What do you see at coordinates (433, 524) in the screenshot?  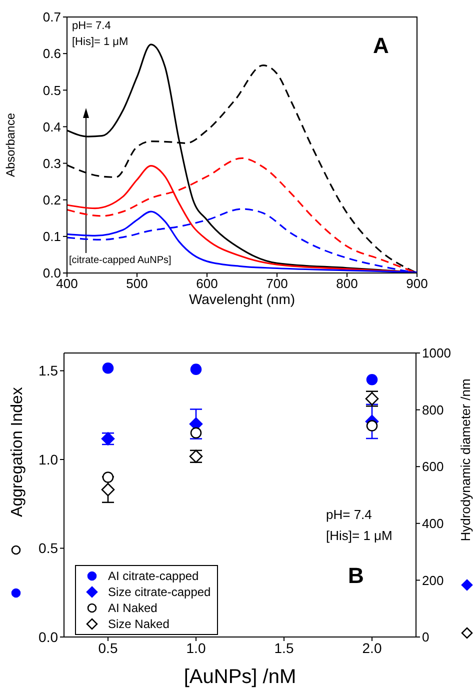 I see `y2-tick-label: 400` at bounding box center [433, 524].